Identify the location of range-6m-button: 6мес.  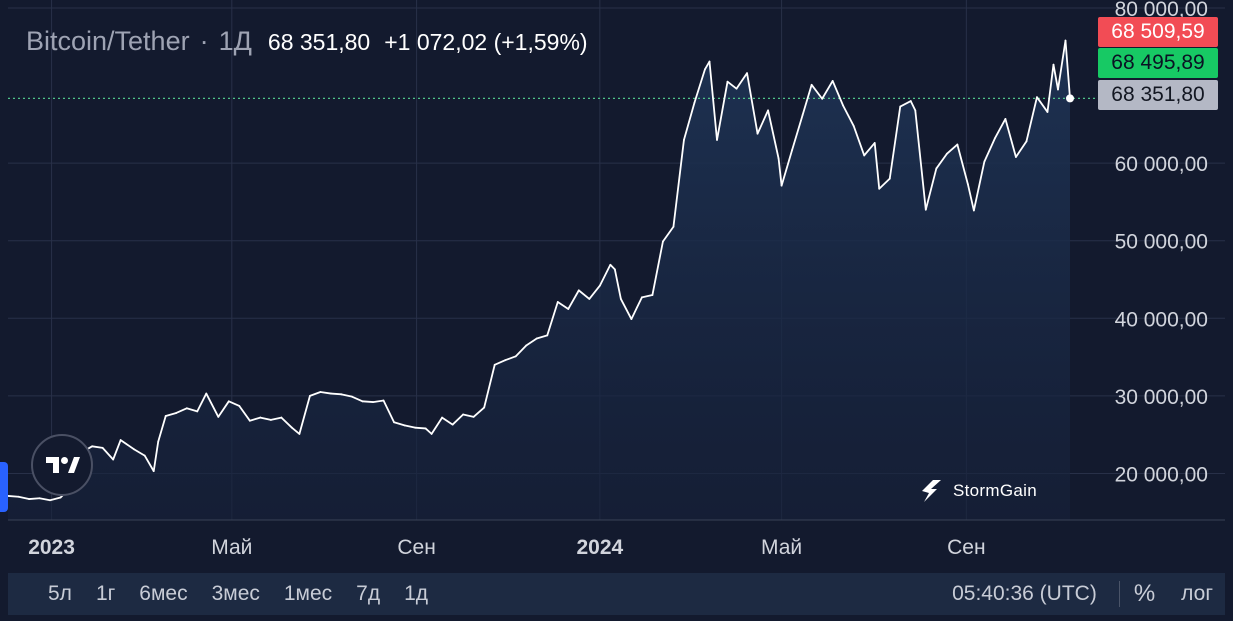
(163, 593).